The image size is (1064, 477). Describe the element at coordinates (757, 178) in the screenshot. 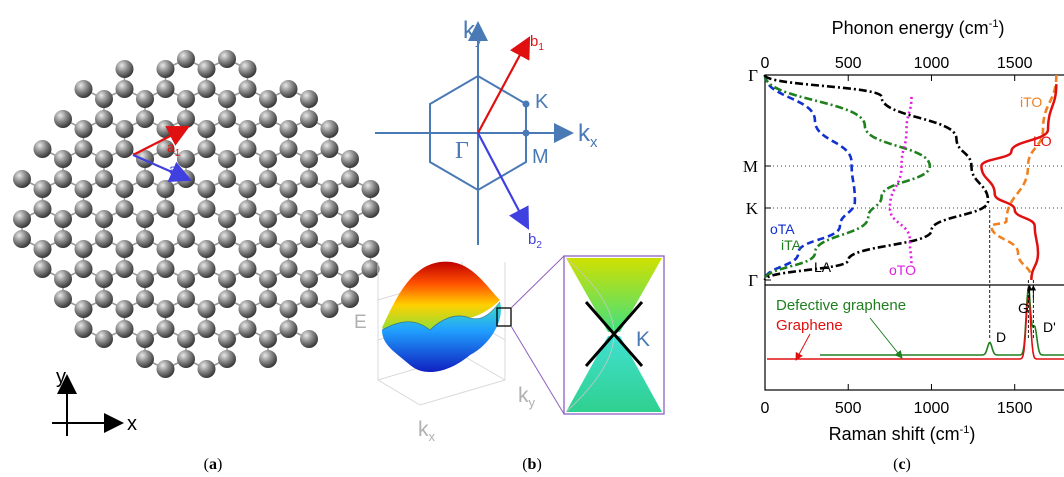

I see `k-point-labels: Γ M K Γ` at that location.